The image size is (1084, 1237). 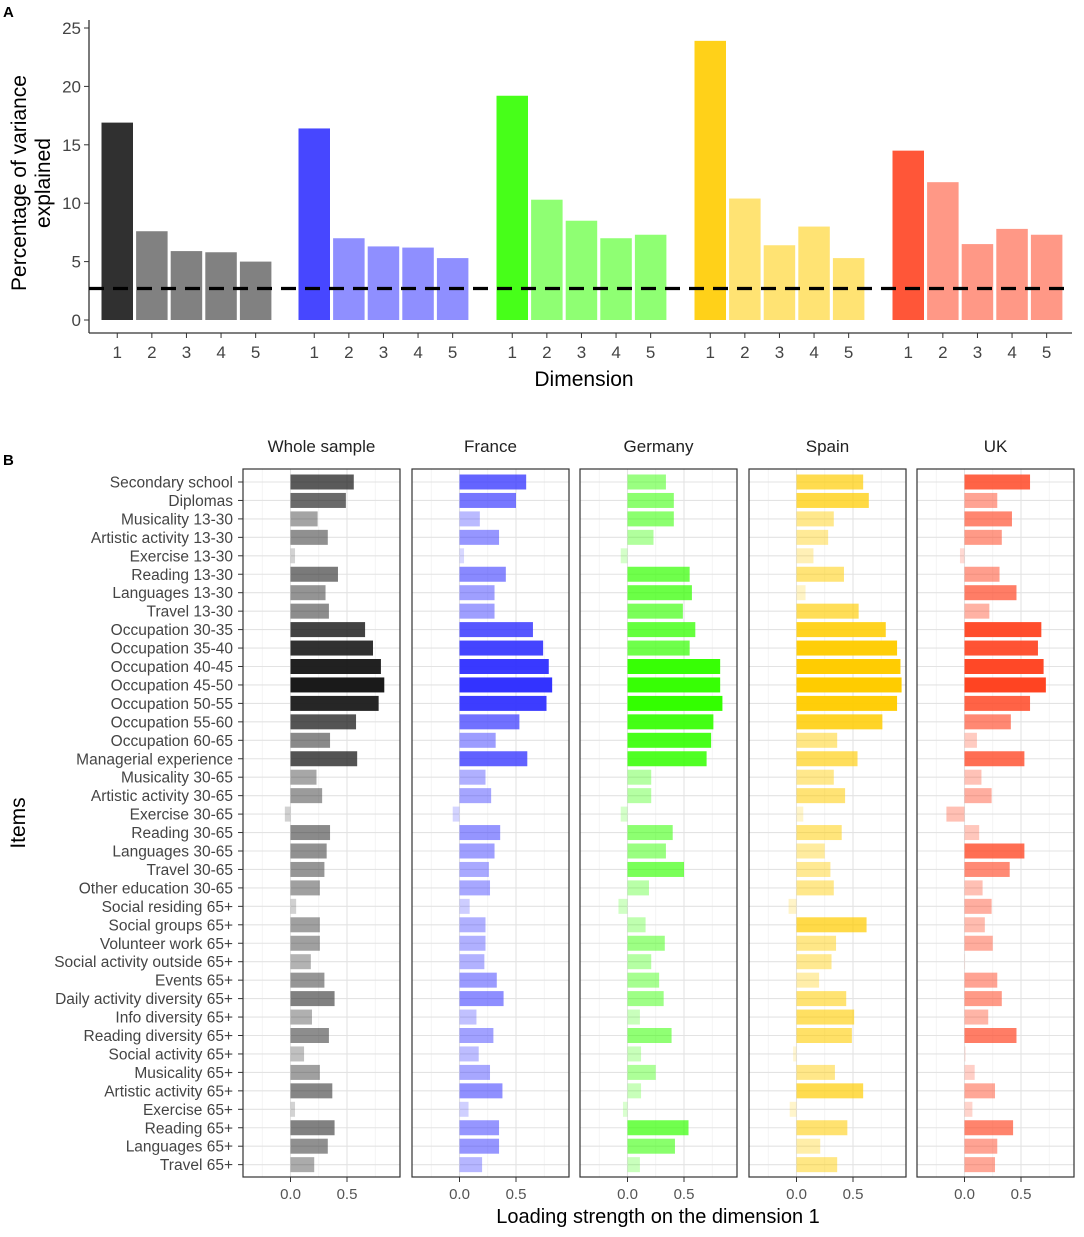 I want to click on item-label-languages-30-65: Languages 30-65, so click(x=172, y=852).